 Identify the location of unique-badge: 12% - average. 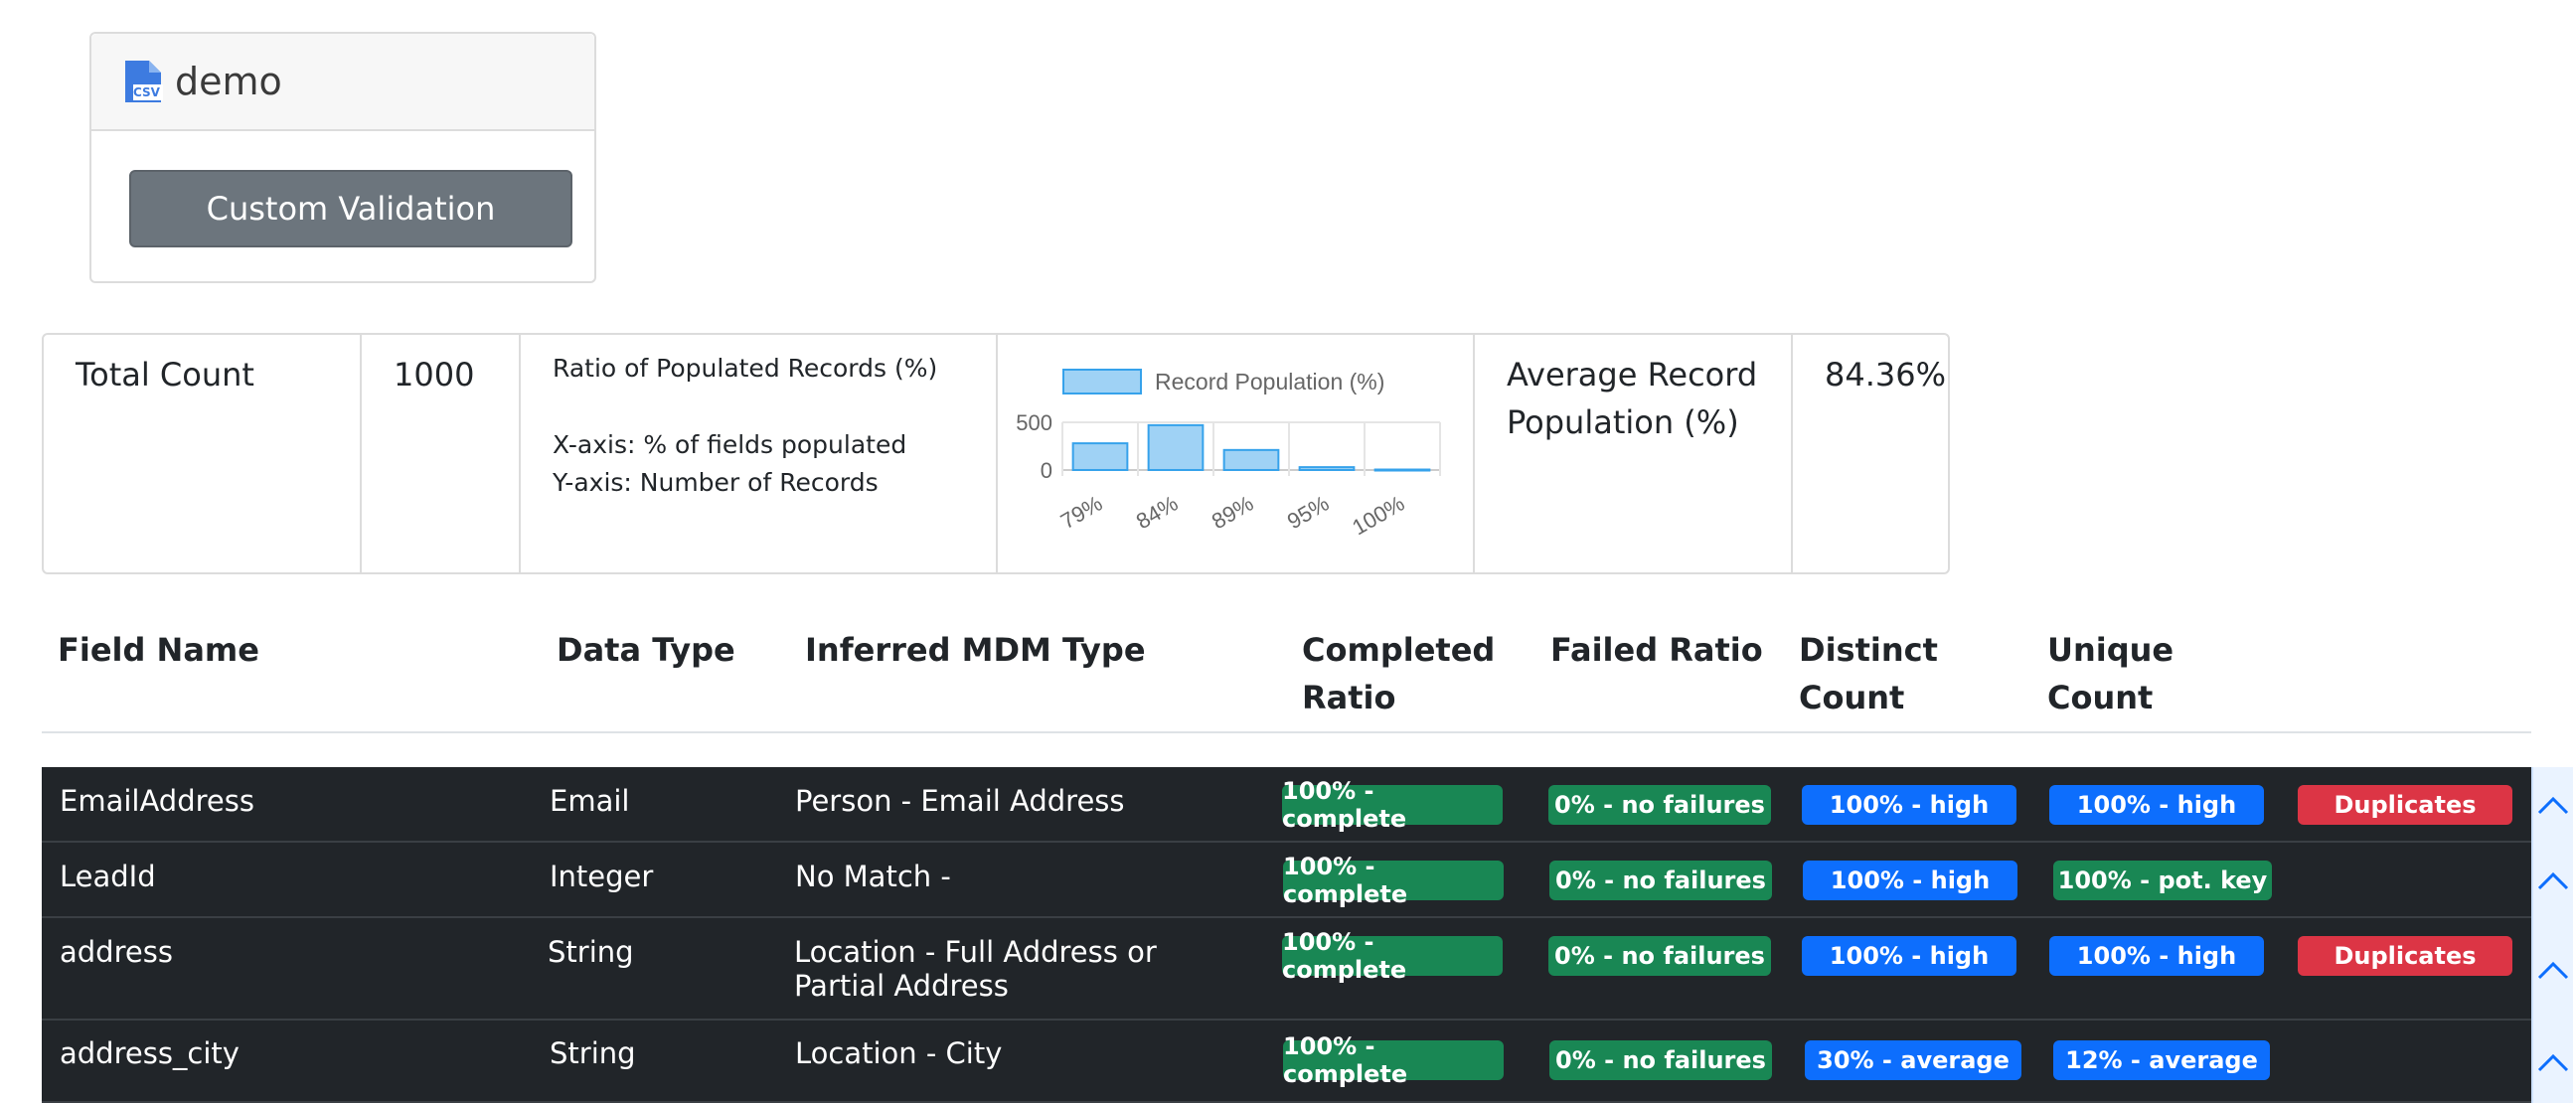
(2161, 1060).